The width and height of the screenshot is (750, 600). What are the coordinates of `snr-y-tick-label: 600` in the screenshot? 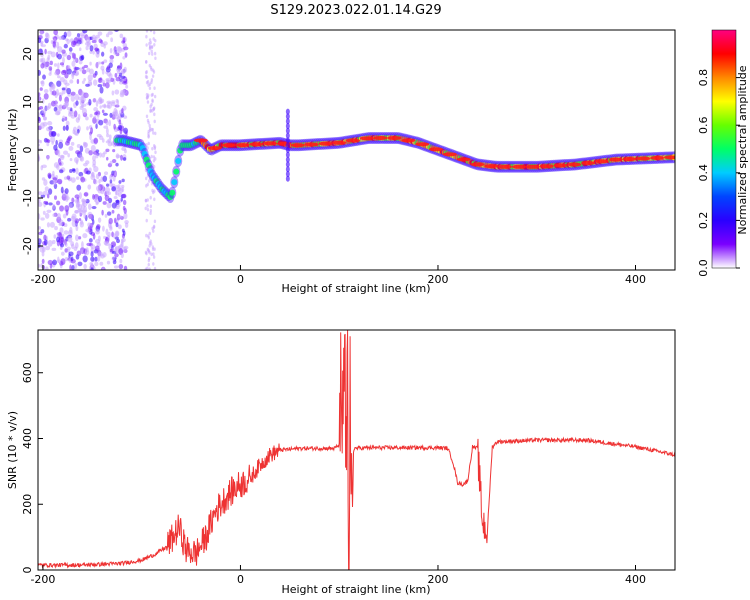 It's located at (27, 372).